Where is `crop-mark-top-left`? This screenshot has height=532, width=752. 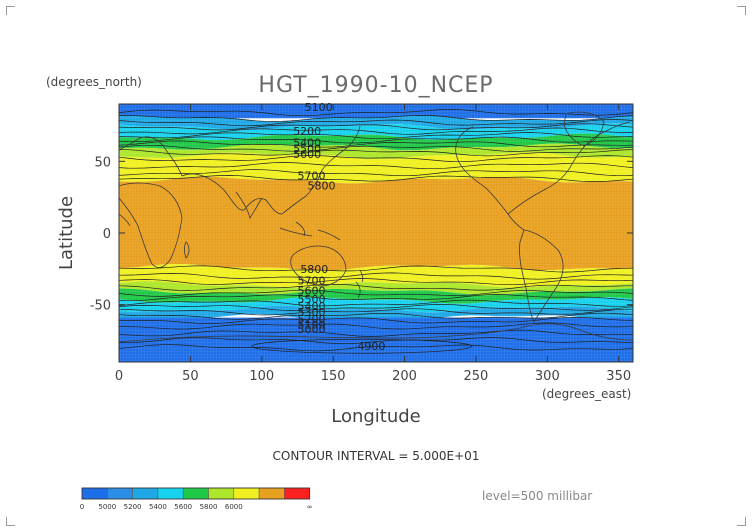
crop-mark-top-left is located at coordinates (10, 10).